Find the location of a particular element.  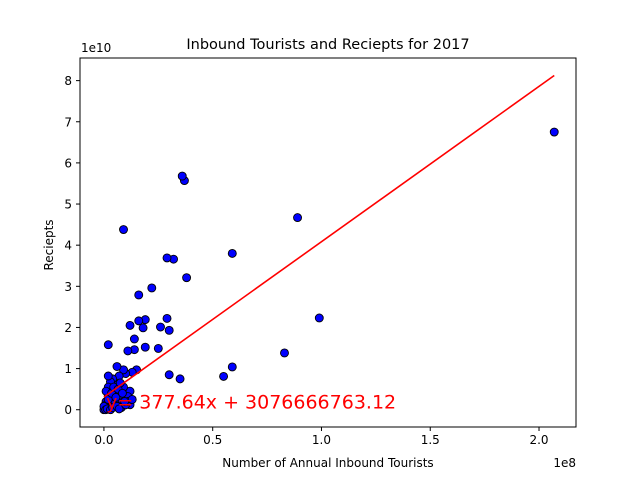

y-tick-label: 4 is located at coordinates (68, 246).